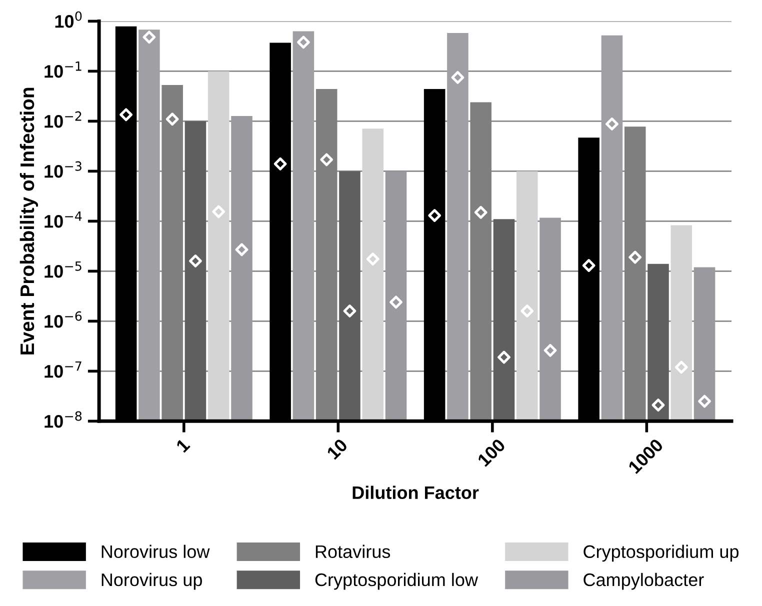 Image resolution: width=762 pixels, height=606 pixels. Describe the element at coordinates (396, 581) in the screenshot. I see `legend-label: Cryptosporidium low` at that location.